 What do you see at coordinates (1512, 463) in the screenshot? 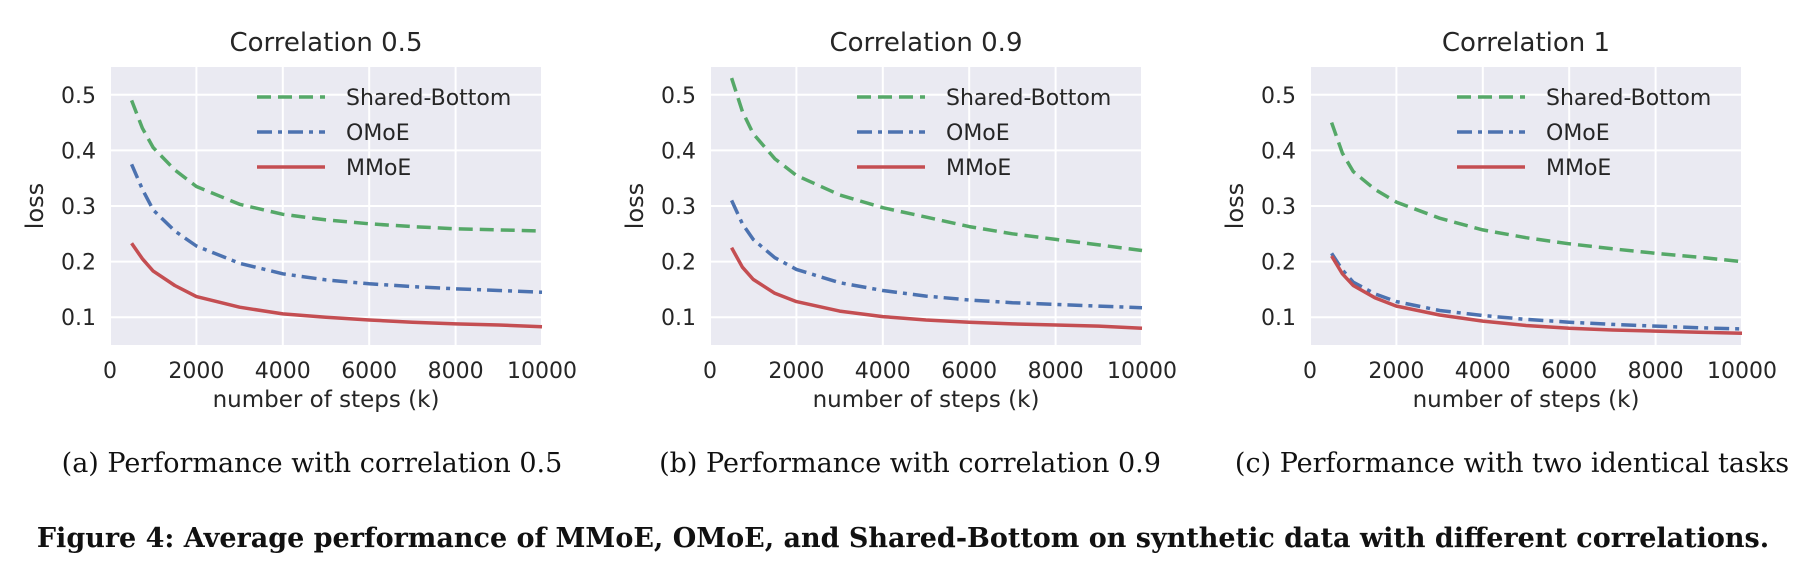
I see `subcaption-c: (c) Performance with two identical tasks` at bounding box center [1512, 463].